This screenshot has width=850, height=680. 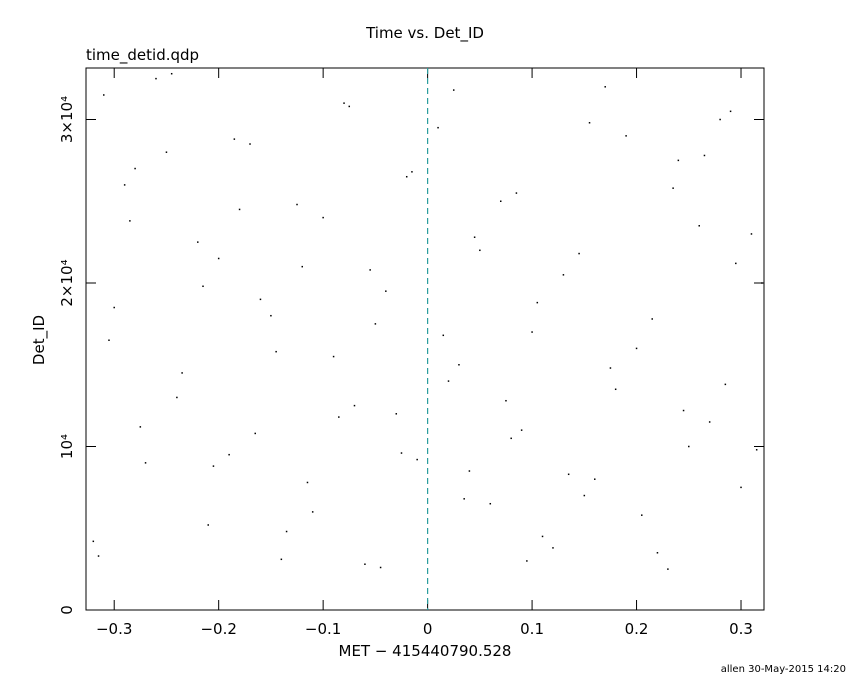 I want to click on x-axis-label: MET − 415440790.528, so click(x=425, y=651).